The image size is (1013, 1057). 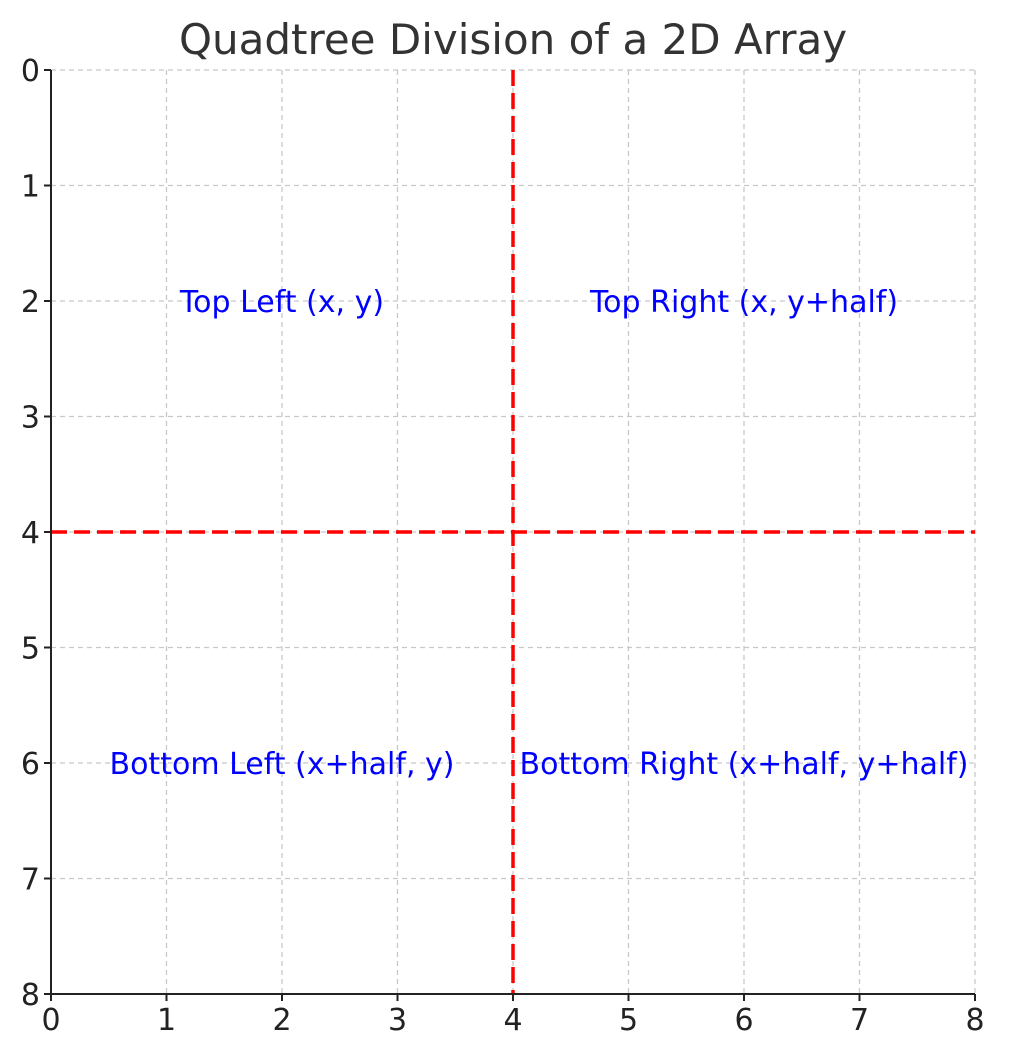 I want to click on quadrant-label: Top Left (x, y), so click(x=281, y=302).